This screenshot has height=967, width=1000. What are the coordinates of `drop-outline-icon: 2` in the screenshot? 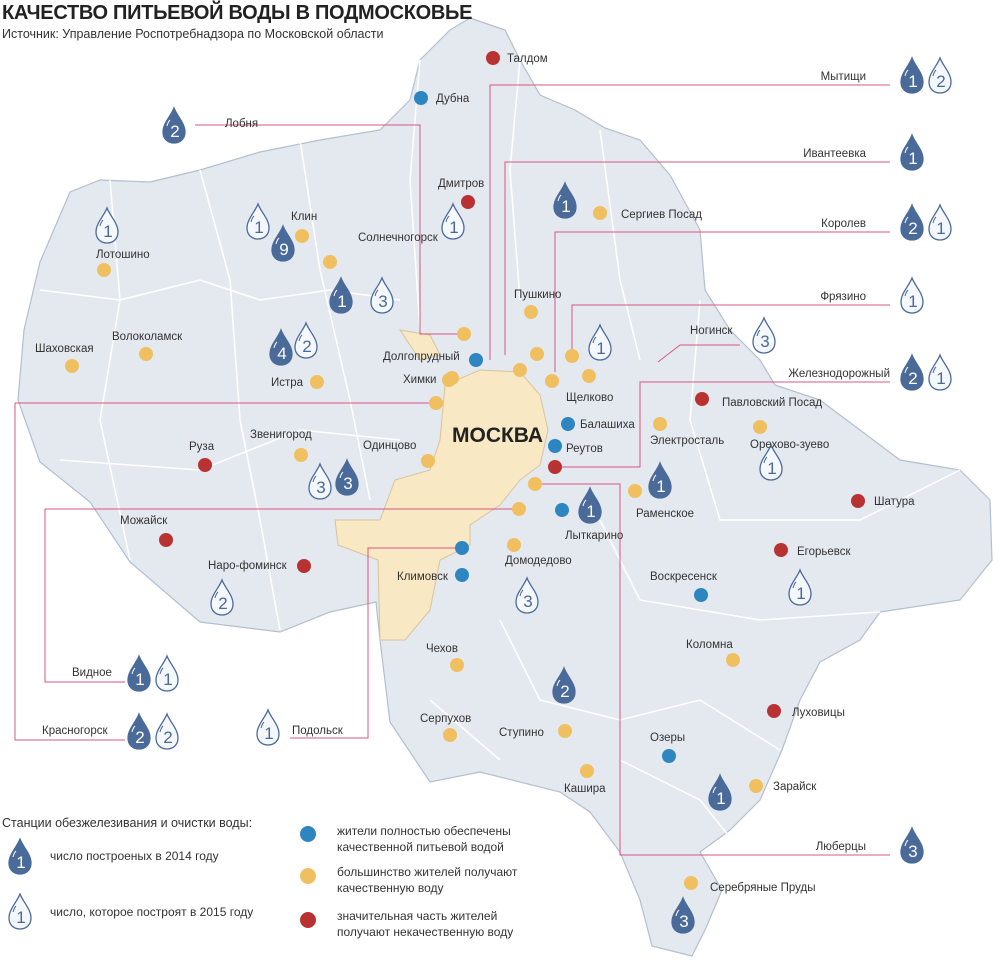 It's located at (306, 340).